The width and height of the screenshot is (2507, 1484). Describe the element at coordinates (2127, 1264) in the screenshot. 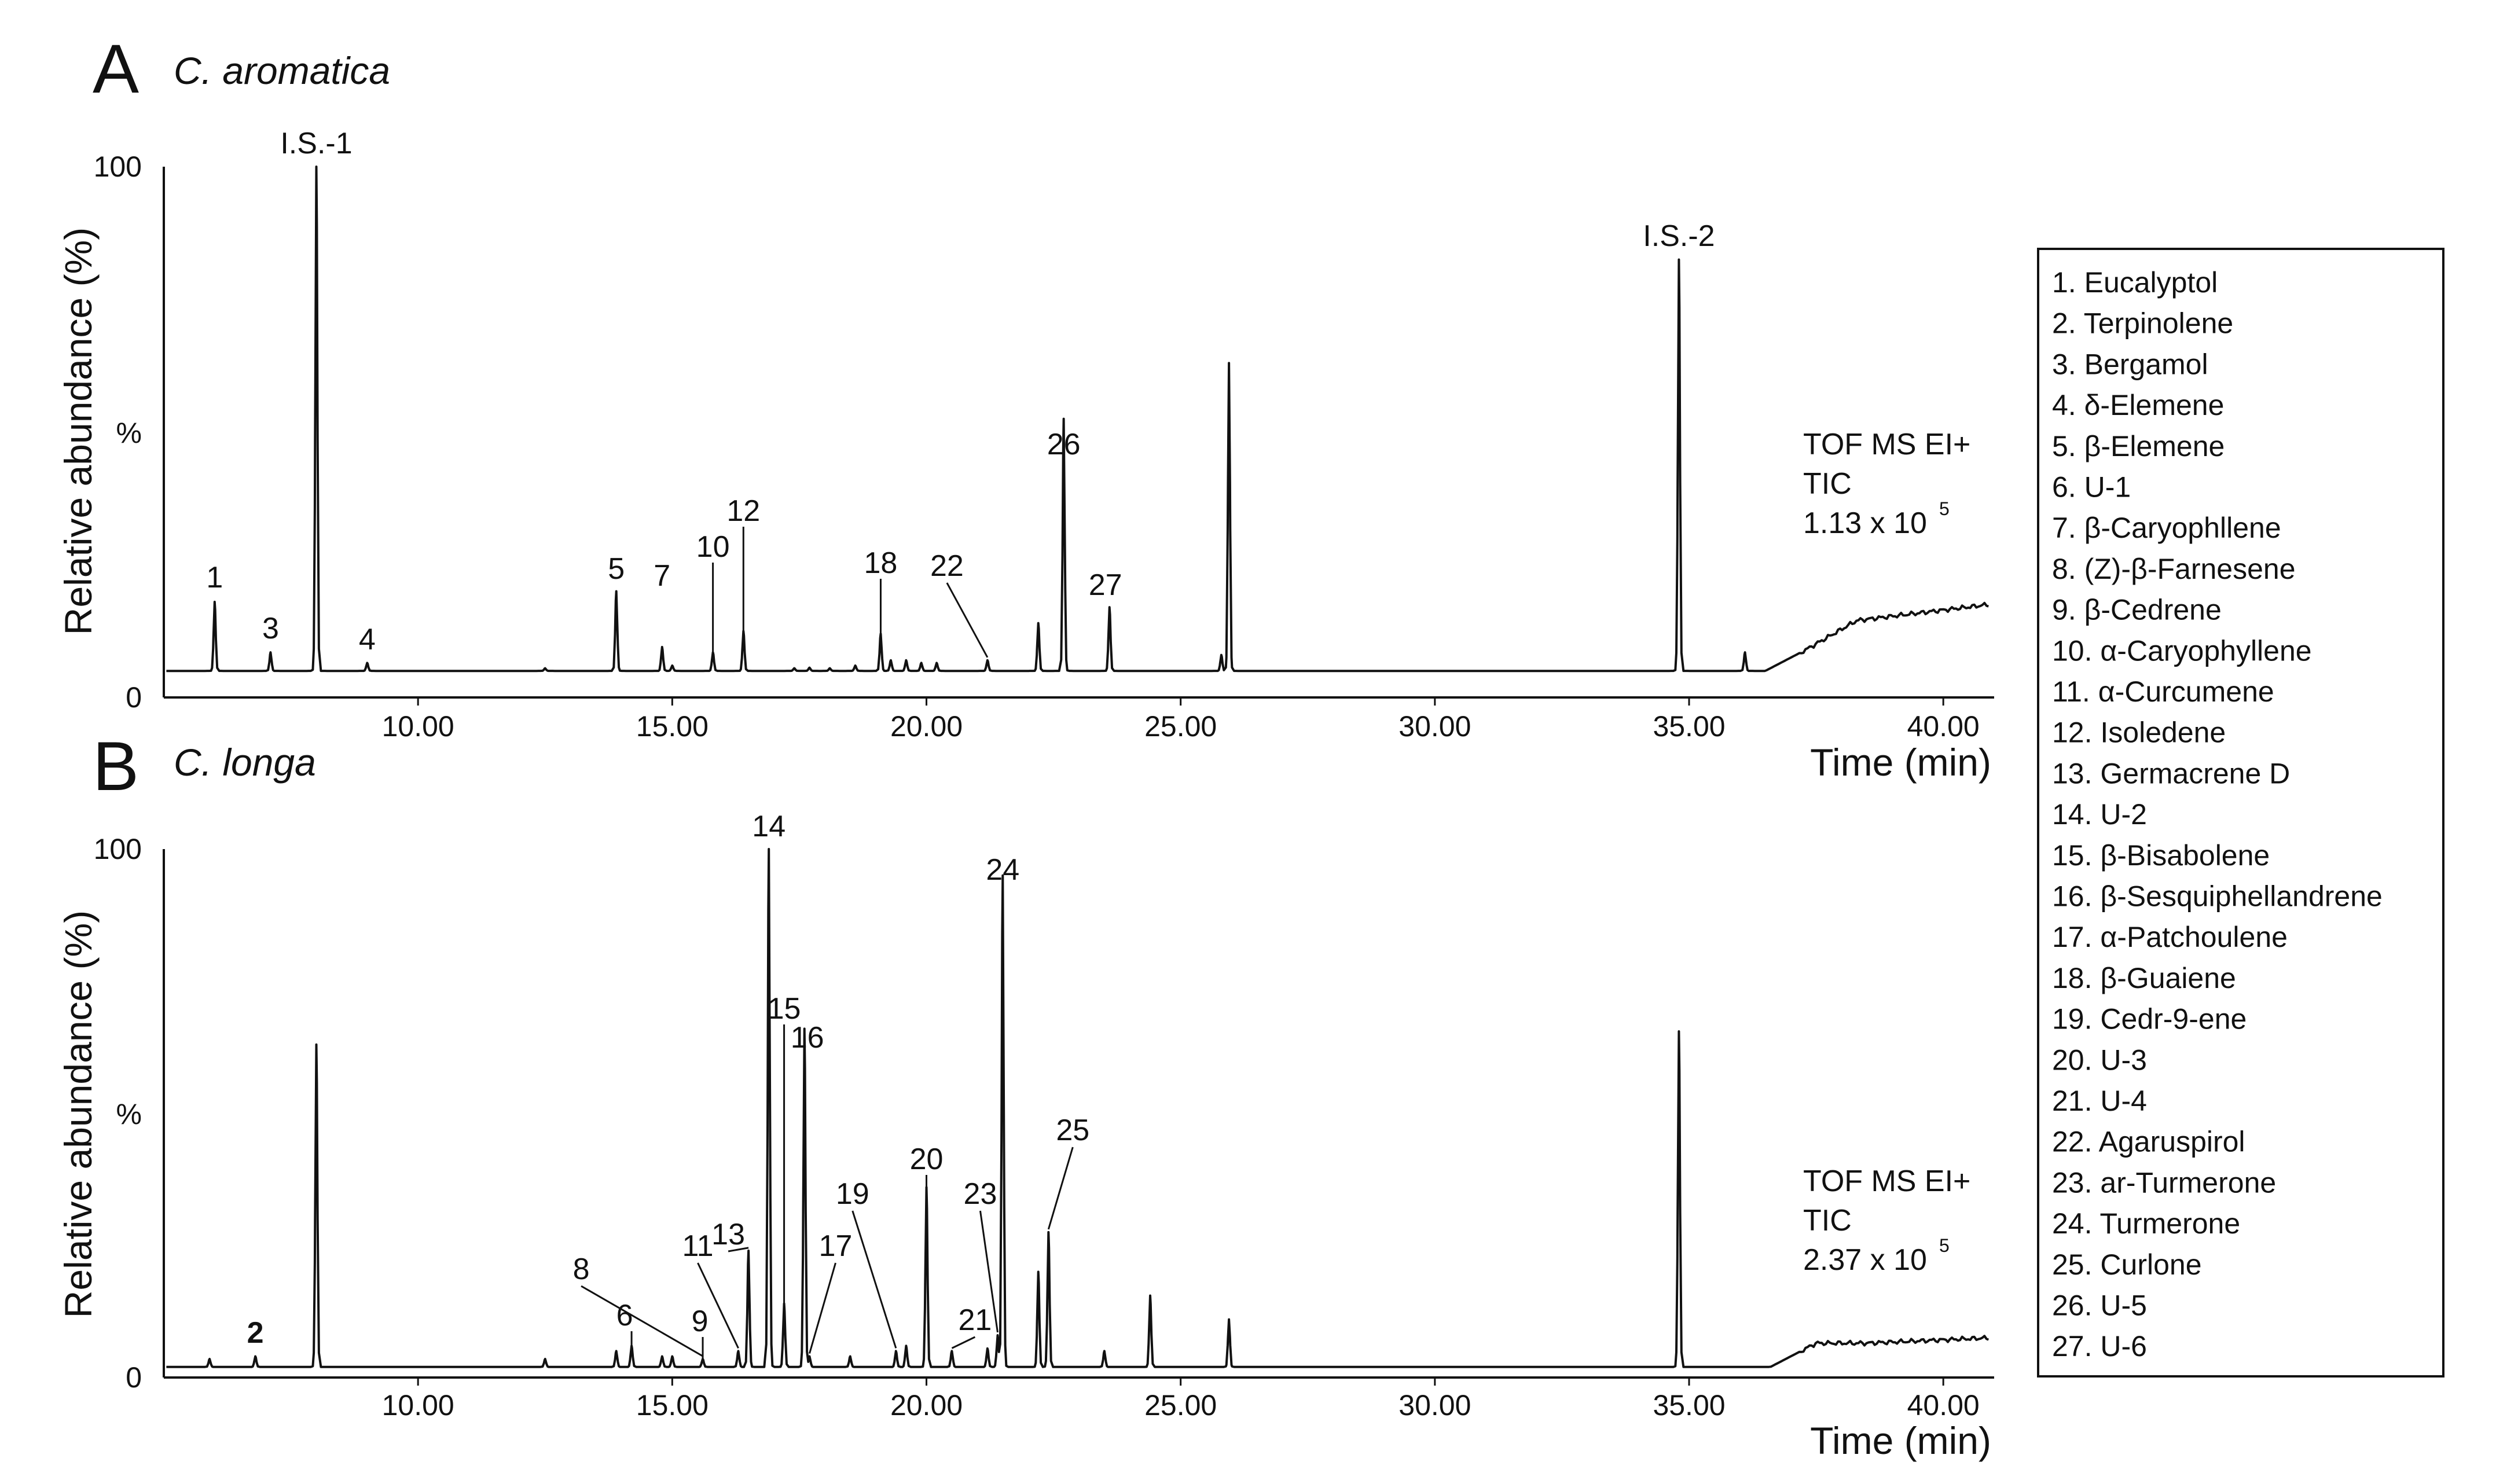

I see `legend-item: 25. Curlone` at that location.